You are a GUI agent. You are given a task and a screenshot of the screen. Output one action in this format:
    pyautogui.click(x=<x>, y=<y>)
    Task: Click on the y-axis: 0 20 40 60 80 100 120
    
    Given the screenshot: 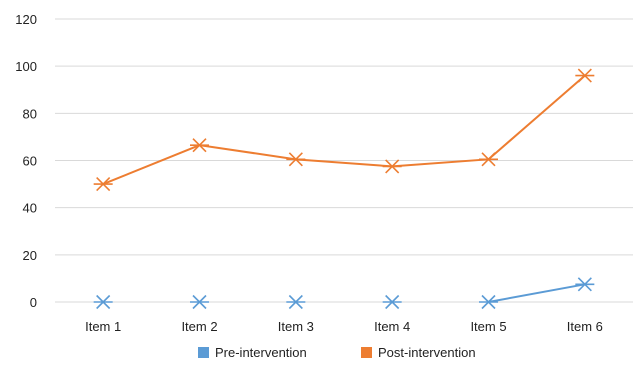 What is the action you would take?
    pyautogui.click(x=26, y=161)
    